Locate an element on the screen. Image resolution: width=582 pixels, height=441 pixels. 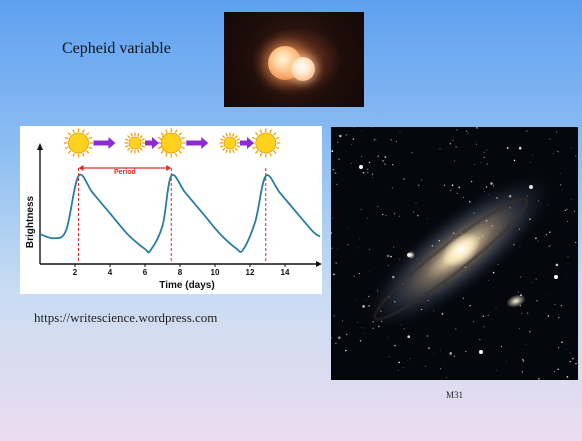
galaxy-core is located at coordinates (461, 250).